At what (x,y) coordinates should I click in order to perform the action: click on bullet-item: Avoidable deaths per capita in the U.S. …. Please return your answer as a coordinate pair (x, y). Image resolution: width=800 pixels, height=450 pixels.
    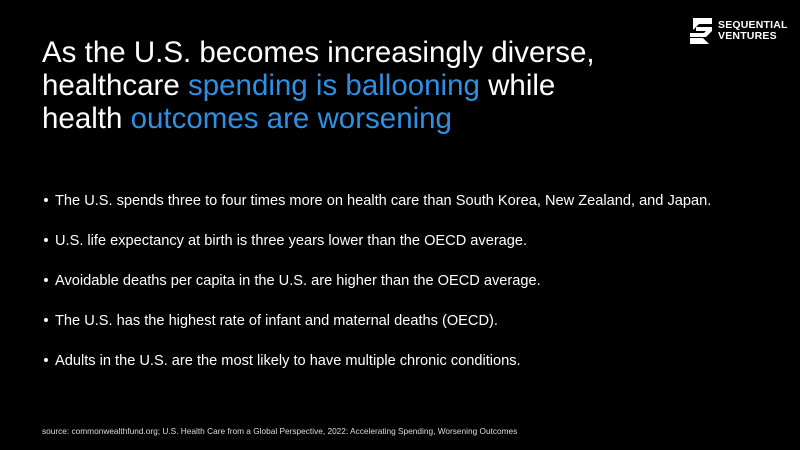
    Looking at the image, I should click on (376, 293).